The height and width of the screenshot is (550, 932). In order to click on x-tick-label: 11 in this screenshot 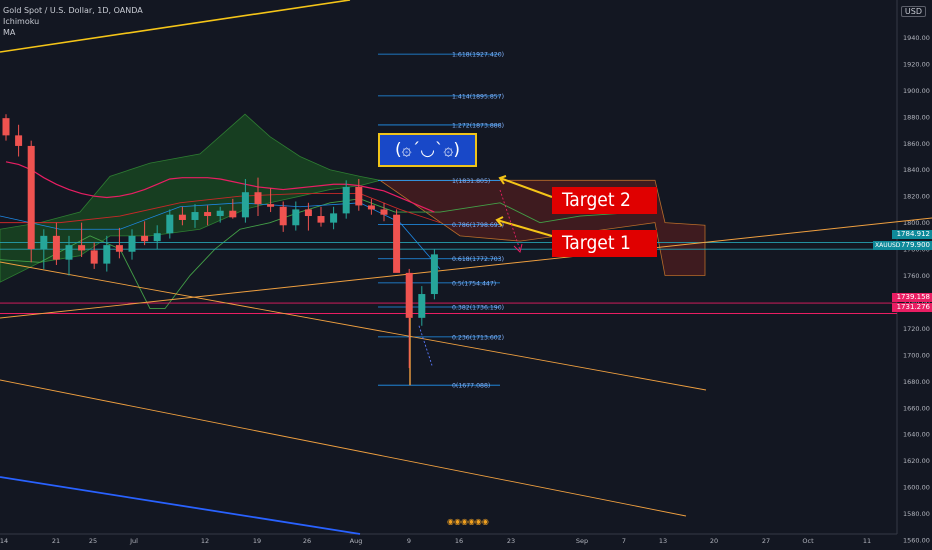, I will do `click(867, 541)`.